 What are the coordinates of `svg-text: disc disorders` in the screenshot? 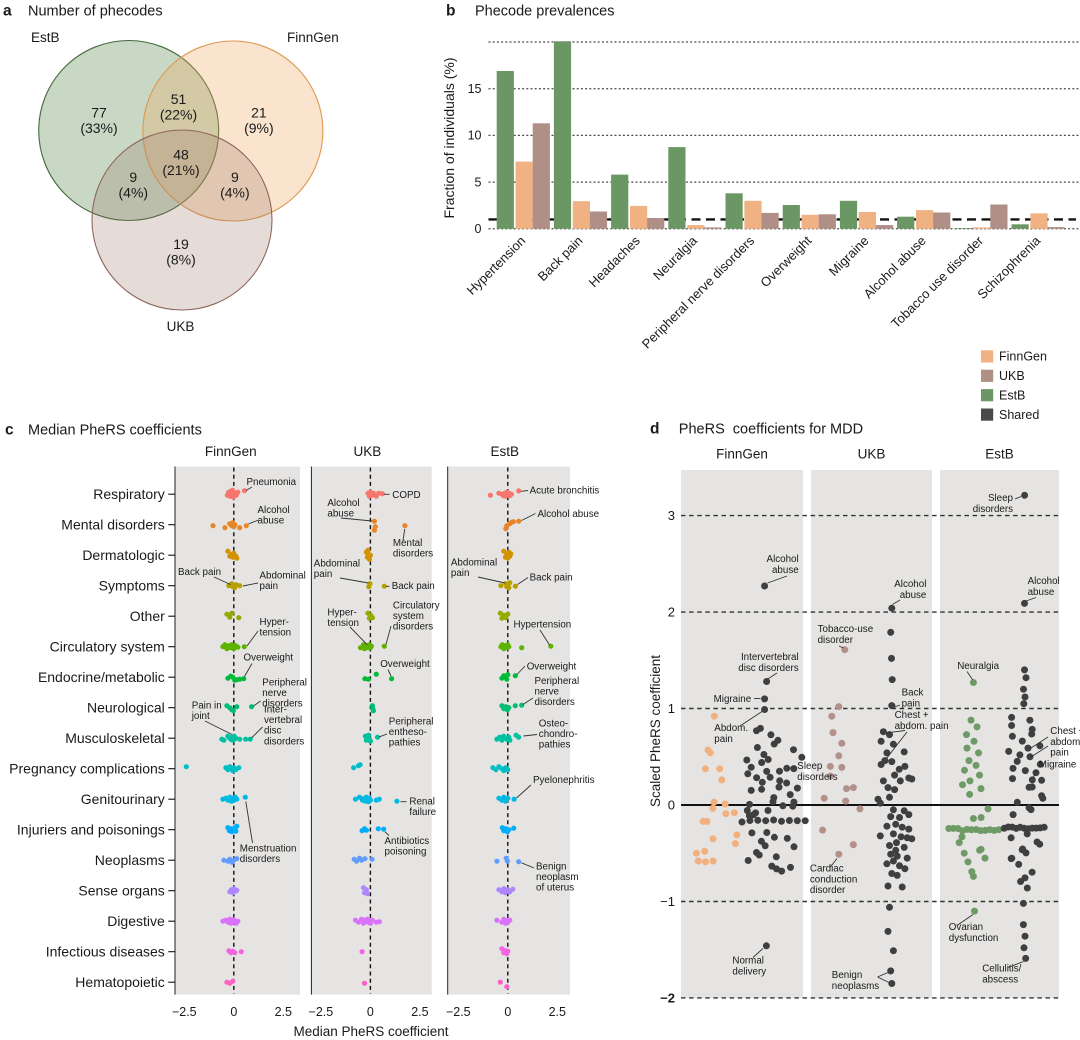 It's located at (768, 668).